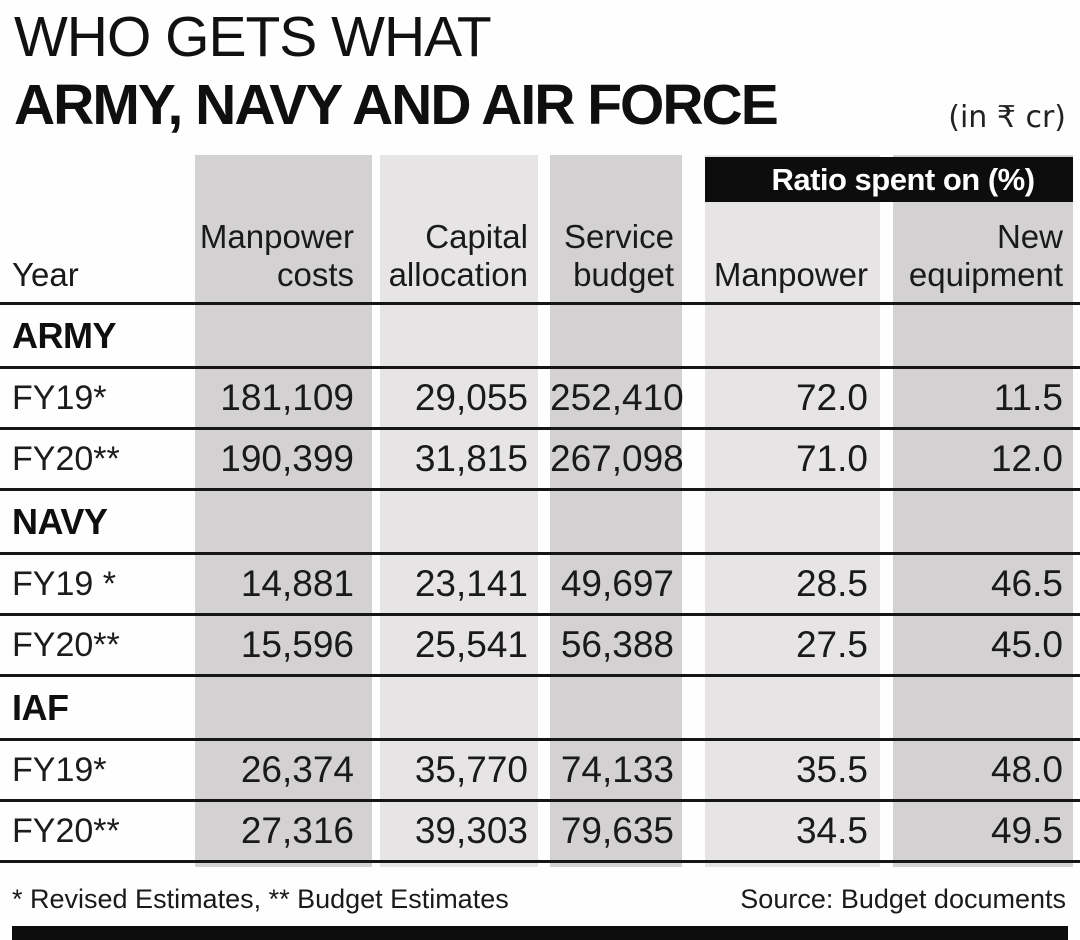 Image resolution: width=1080 pixels, height=940 pixels. I want to click on cell-capital-allocation: 31,815, so click(471, 458).